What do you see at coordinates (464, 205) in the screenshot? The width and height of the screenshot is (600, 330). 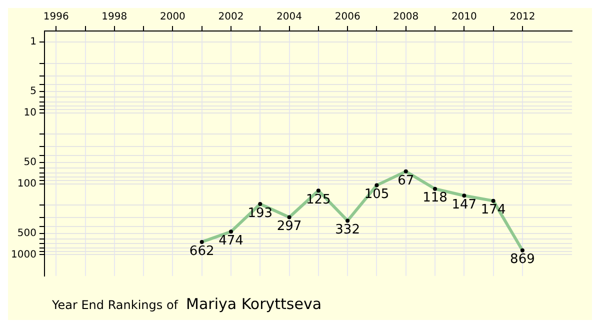 I see `data-label: 147` at bounding box center [464, 205].